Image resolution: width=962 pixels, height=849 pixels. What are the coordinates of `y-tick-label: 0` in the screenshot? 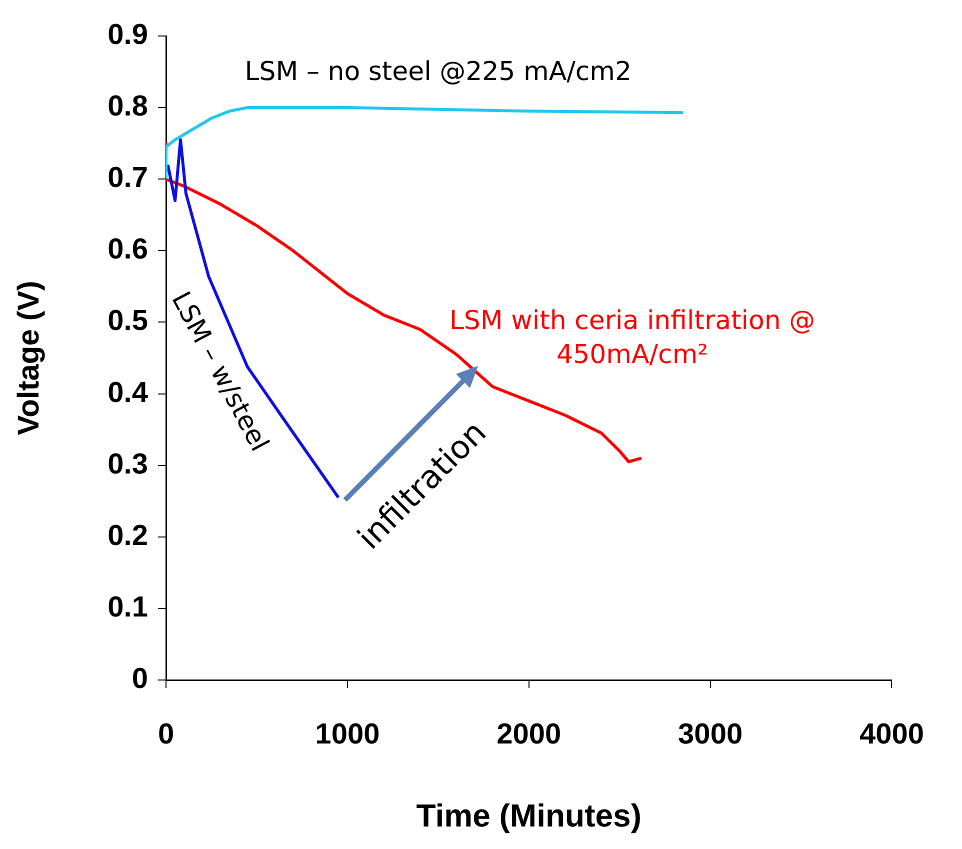 It's located at (140, 679).